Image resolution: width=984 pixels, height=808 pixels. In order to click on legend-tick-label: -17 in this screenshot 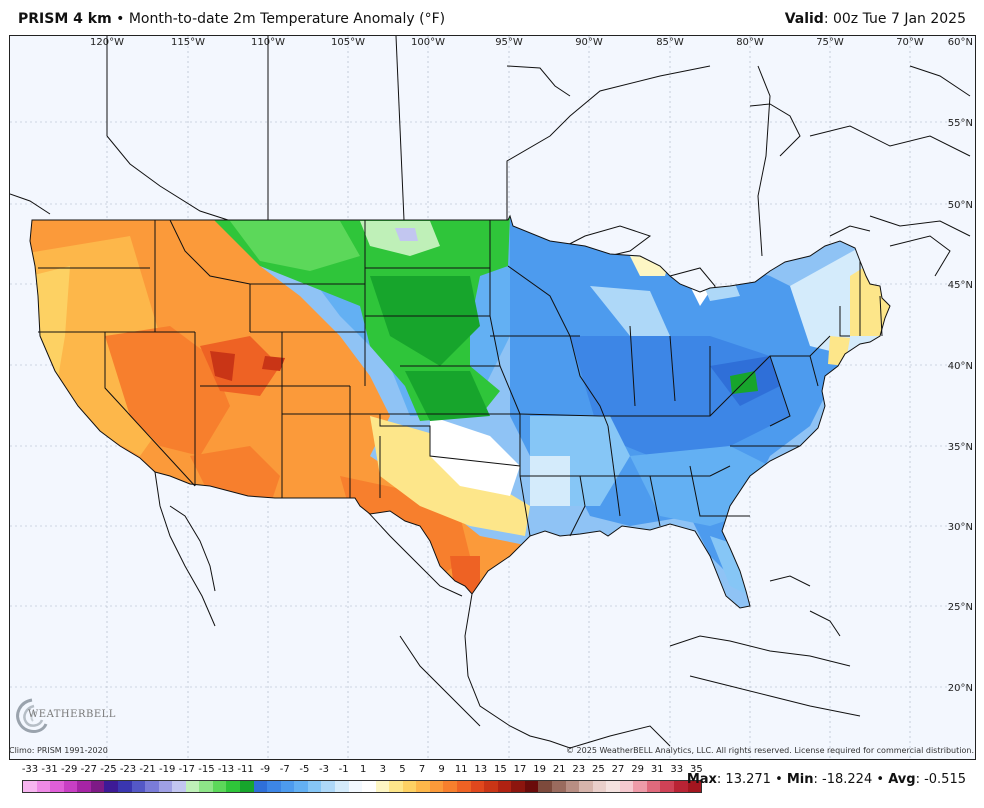, I will do `click(186, 769)`.